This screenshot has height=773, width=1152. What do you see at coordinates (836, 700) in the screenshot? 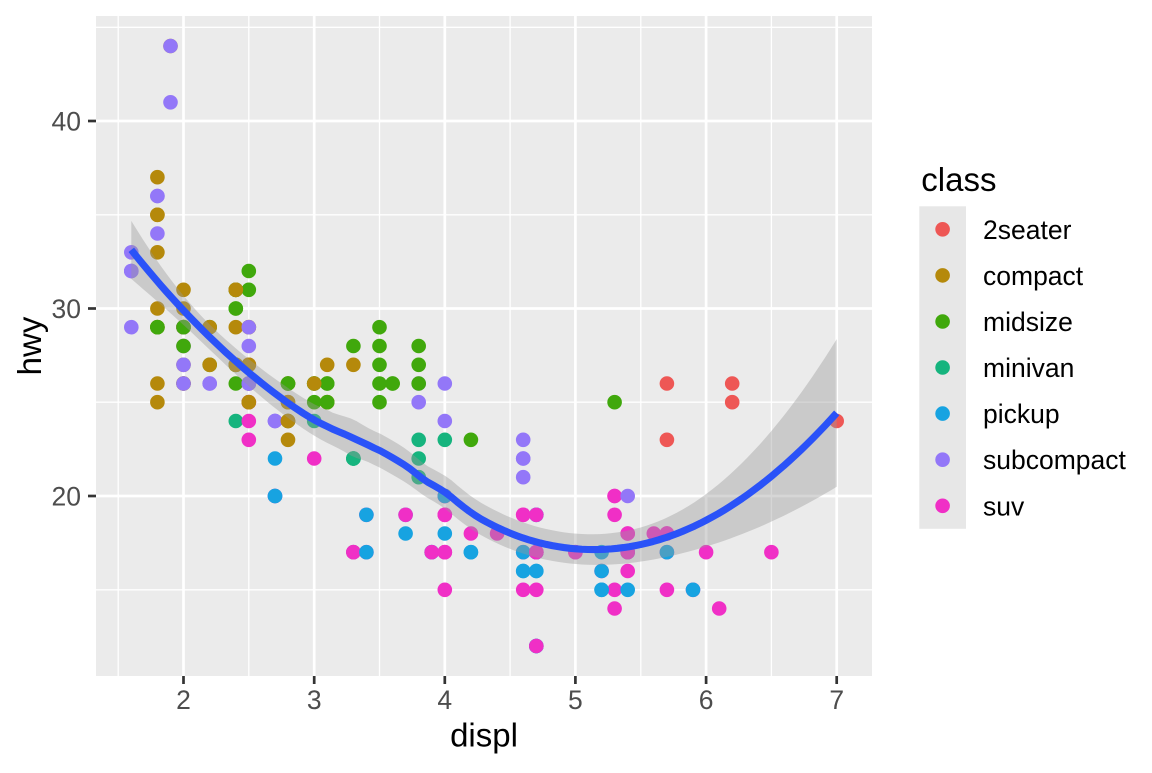
I see `svg-text: 7` at bounding box center [836, 700].